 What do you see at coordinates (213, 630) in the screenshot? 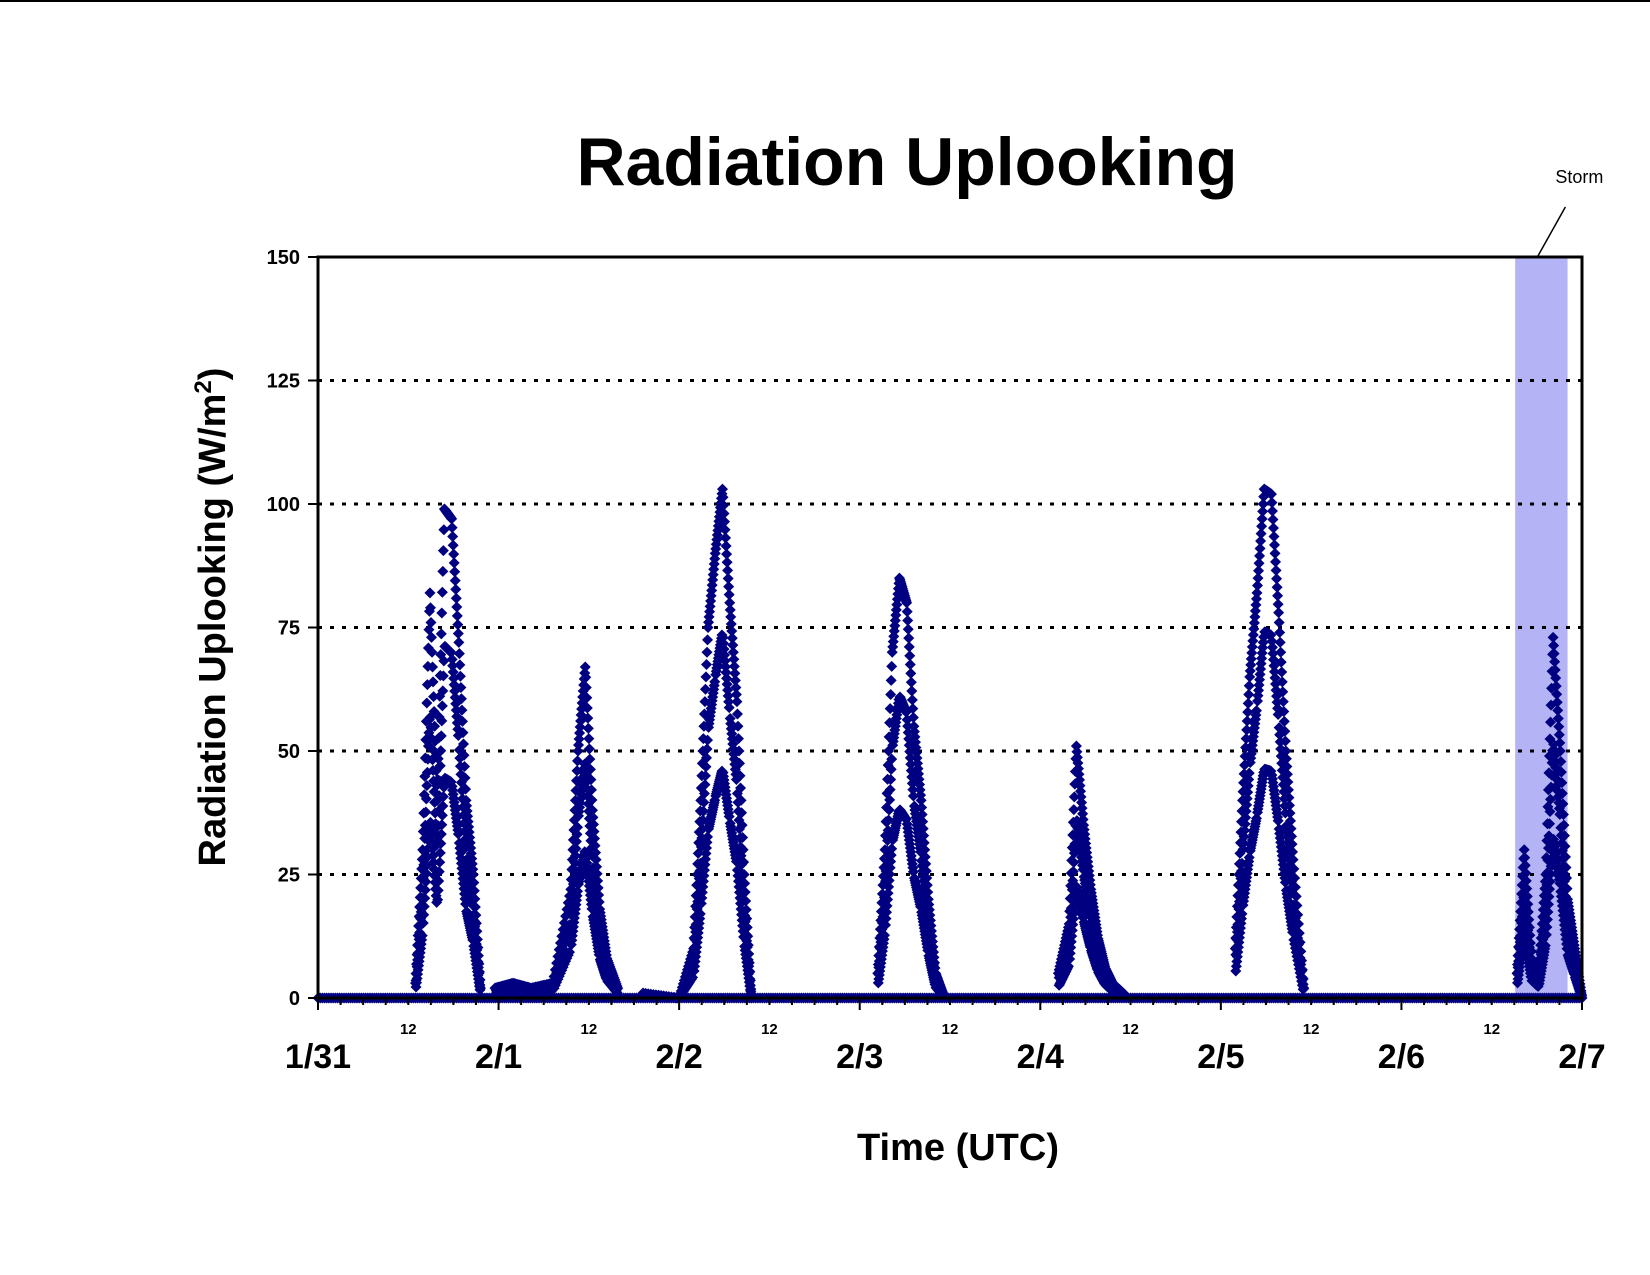
I see `y-axis-label-main: Radiation Uplooking (W/m` at bounding box center [213, 630].